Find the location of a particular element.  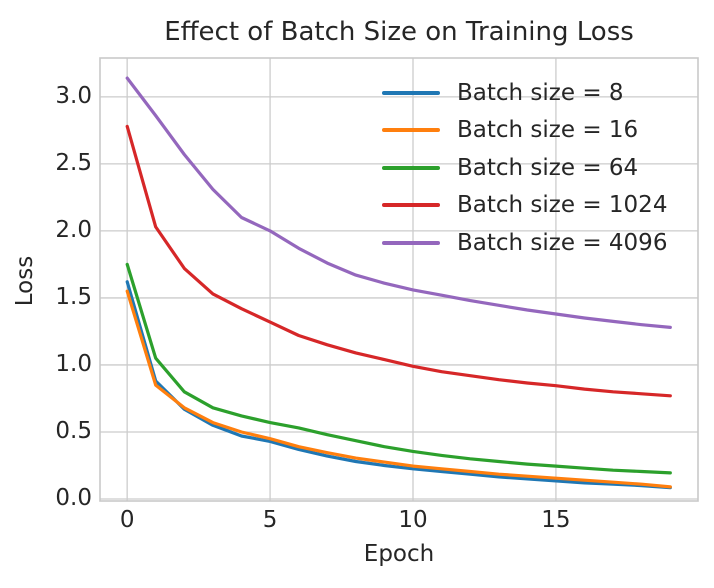

y-tick-label: 1.0 is located at coordinates (73, 363).